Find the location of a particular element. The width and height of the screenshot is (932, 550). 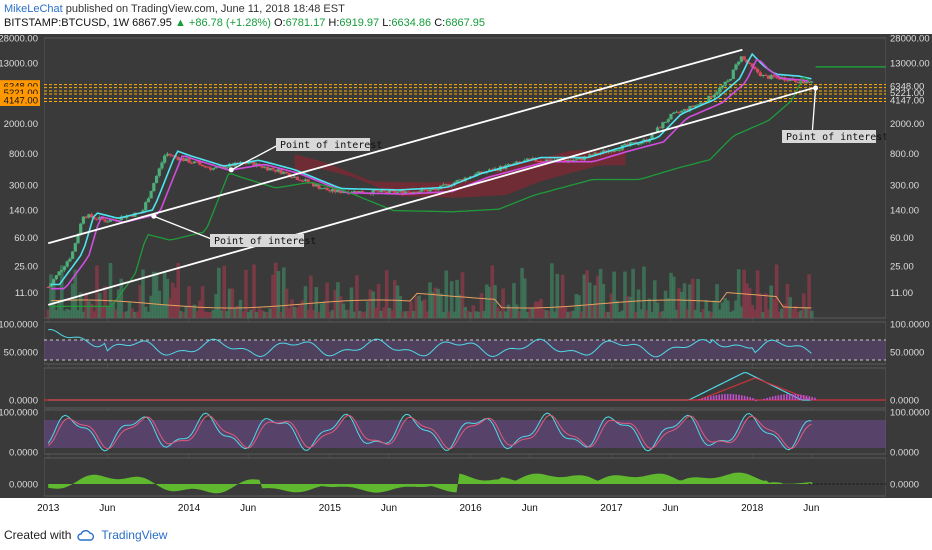

signal-line is located at coordinates (430, 389).